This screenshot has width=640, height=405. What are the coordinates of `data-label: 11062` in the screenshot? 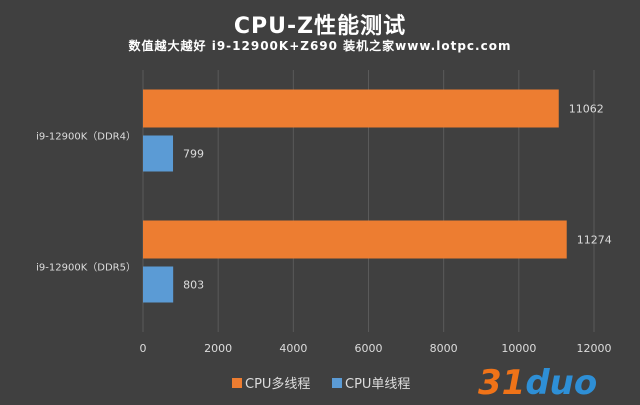 It's located at (586, 109).